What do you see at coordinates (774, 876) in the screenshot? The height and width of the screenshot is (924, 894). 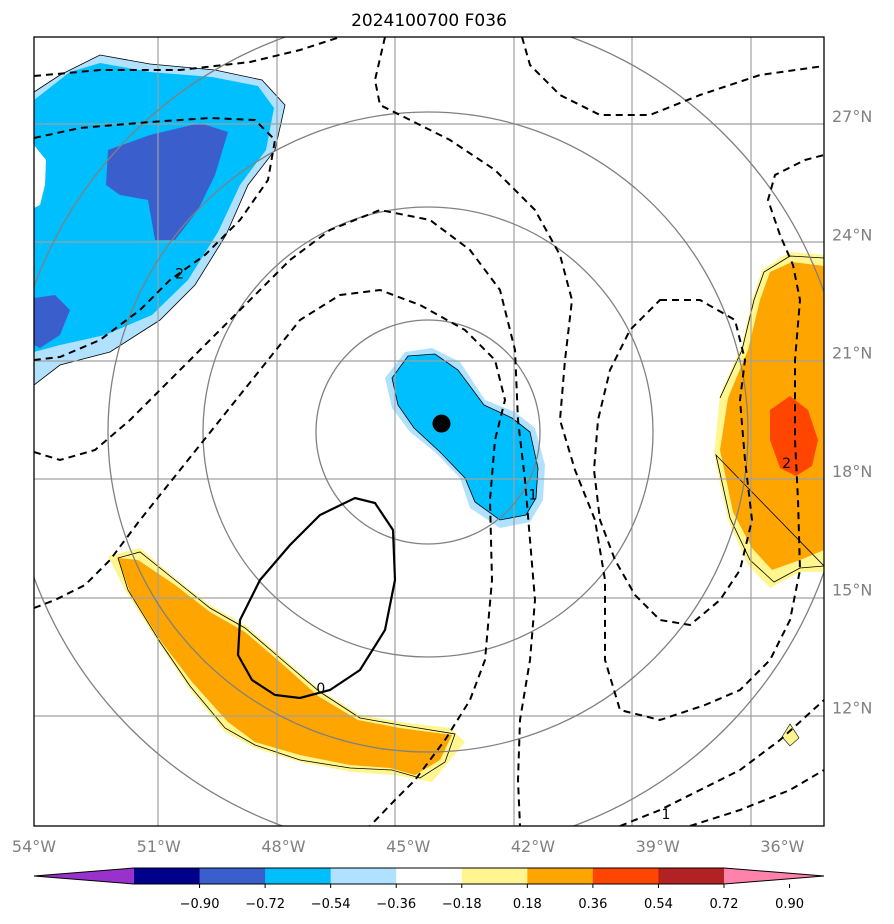 I see `colorbar-extend-high` at bounding box center [774, 876].